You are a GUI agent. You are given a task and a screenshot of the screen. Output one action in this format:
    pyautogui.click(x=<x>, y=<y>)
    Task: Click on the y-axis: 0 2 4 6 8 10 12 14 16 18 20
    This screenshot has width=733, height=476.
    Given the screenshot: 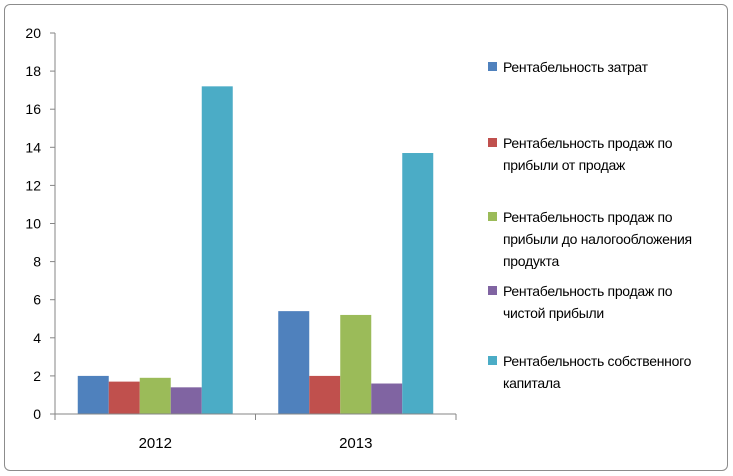 What is the action you would take?
    pyautogui.click(x=40, y=223)
    